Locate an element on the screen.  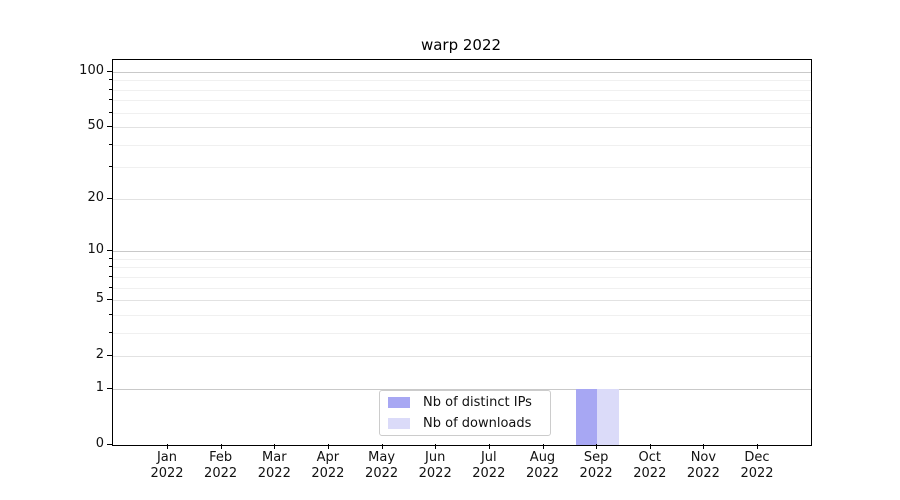
x-tick-month: May is located at coordinates (382, 457).